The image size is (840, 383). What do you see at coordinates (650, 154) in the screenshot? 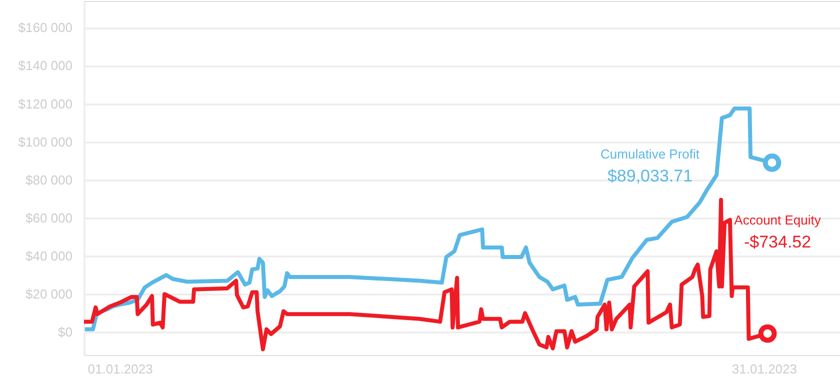
I see `series-label: Cumulative Profit` at bounding box center [650, 154].